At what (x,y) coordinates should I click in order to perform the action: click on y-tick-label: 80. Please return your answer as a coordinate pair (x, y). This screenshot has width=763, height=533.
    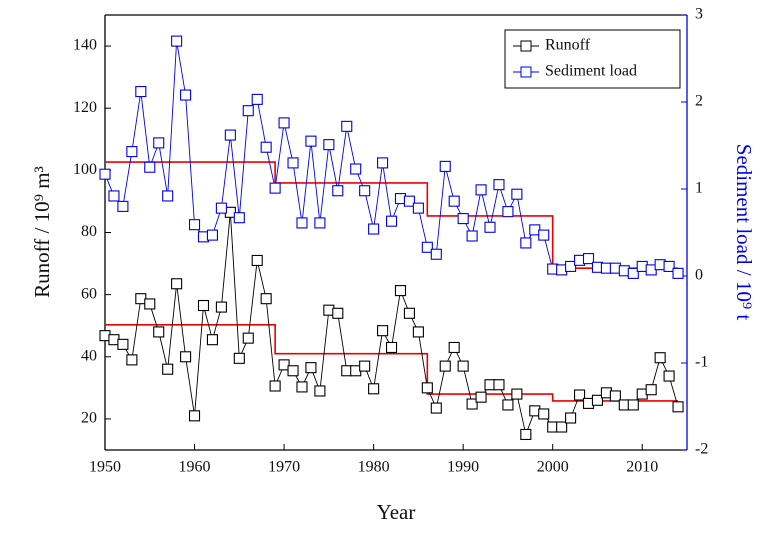
    Looking at the image, I should click on (89, 231).